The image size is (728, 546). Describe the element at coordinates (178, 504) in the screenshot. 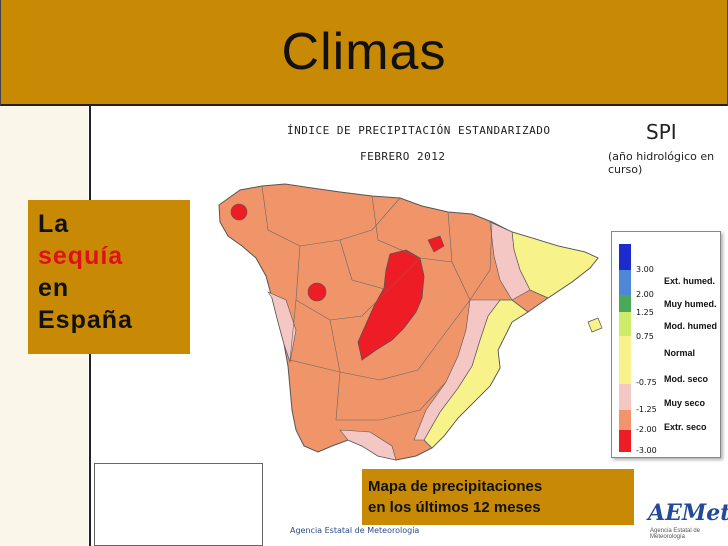

I see `canary-inset-frame` at that location.